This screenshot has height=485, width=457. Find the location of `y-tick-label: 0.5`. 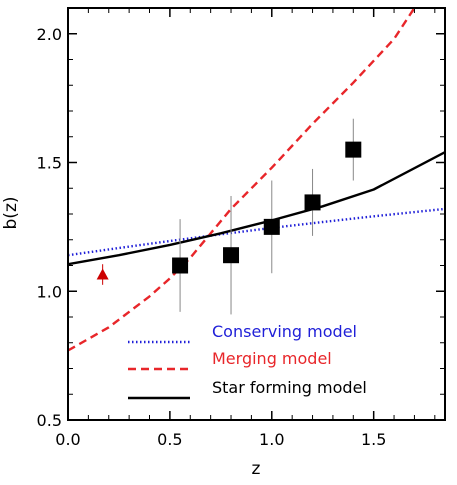

y-tick-label: 0.5 is located at coordinates (49, 420).